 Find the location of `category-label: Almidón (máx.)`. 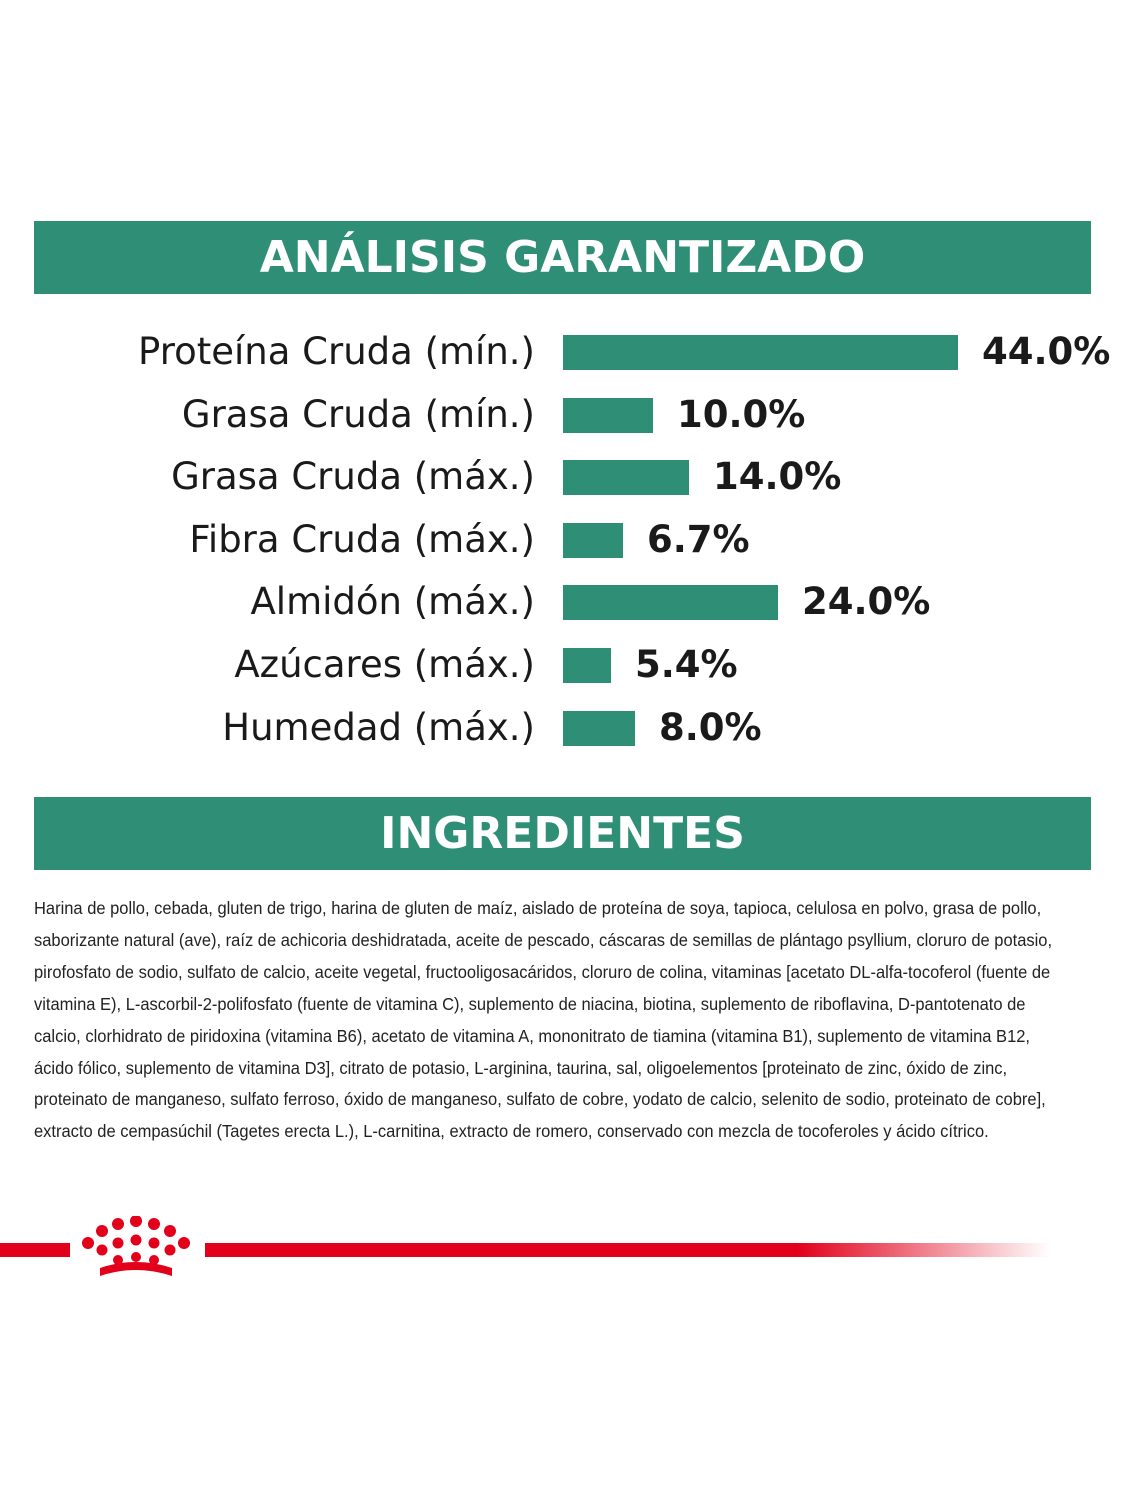

category-label: Almidón (máx.) is located at coordinates (393, 602).